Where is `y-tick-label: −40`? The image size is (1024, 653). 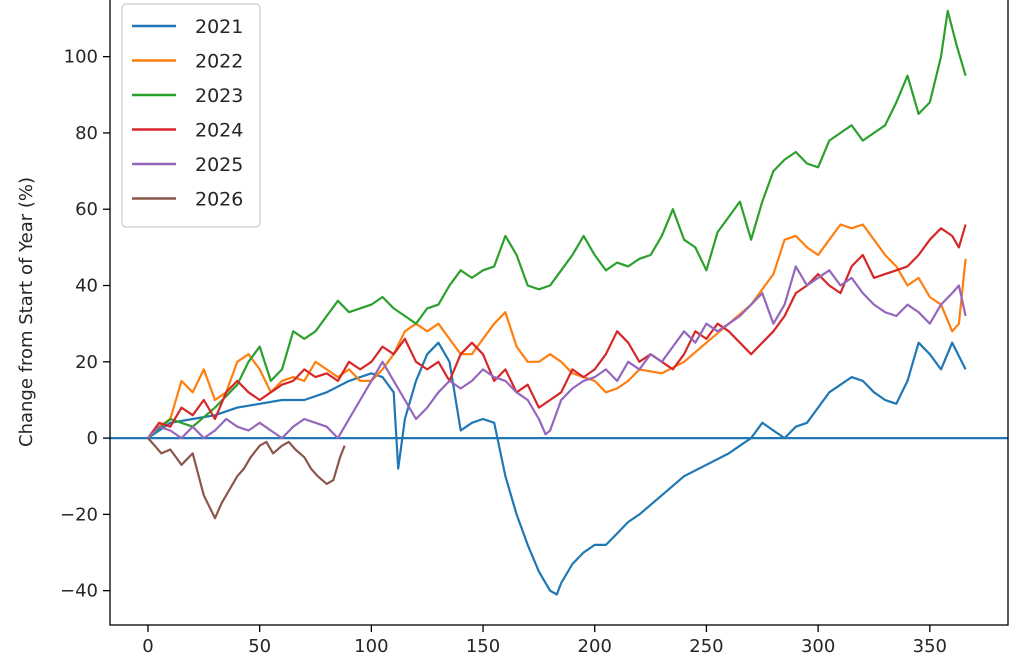 y-tick-label: −40 is located at coordinates (79, 591).